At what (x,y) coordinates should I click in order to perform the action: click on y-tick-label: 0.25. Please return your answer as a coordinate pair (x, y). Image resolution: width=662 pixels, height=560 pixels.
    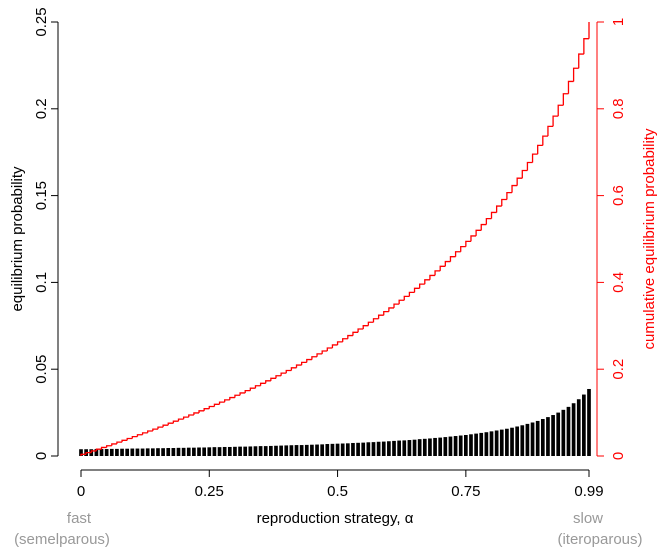
    Looking at the image, I should click on (41, 21).